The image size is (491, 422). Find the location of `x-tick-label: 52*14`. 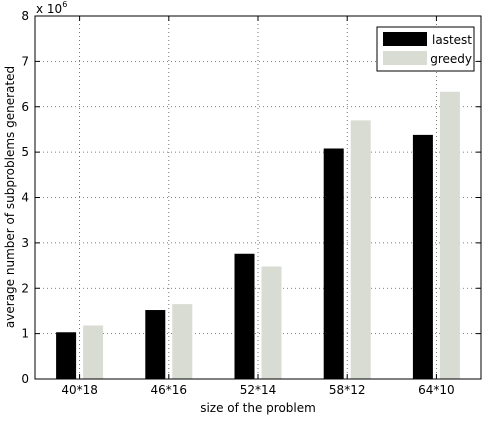

x-tick-label: 52*14 is located at coordinates (258, 390).